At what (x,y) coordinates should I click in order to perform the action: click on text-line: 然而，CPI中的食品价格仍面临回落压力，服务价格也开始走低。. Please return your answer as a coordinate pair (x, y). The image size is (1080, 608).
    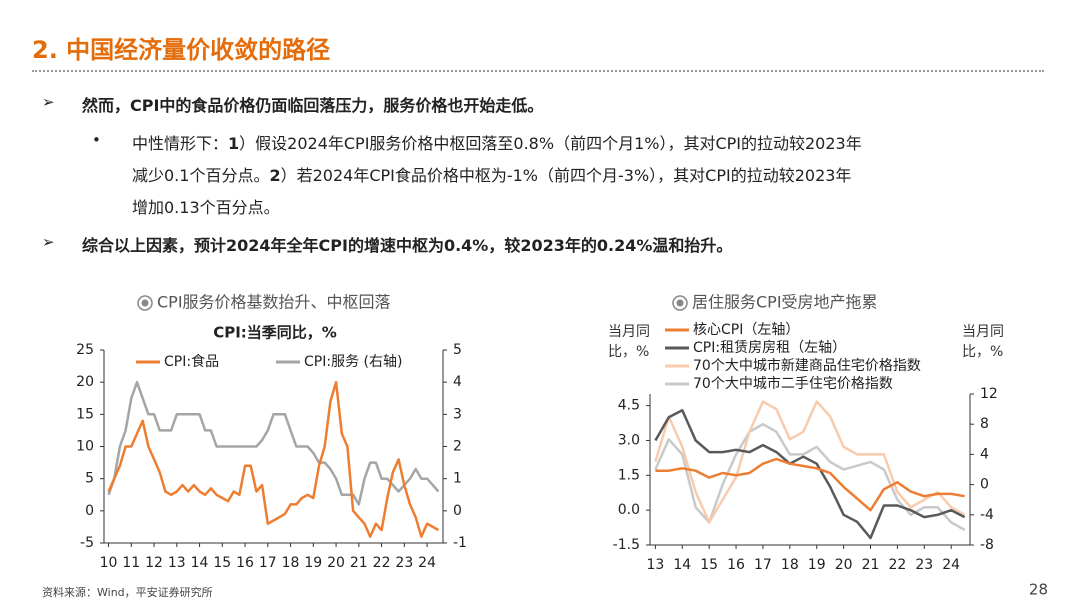
    Looking at the image, I should click on (312, 104).